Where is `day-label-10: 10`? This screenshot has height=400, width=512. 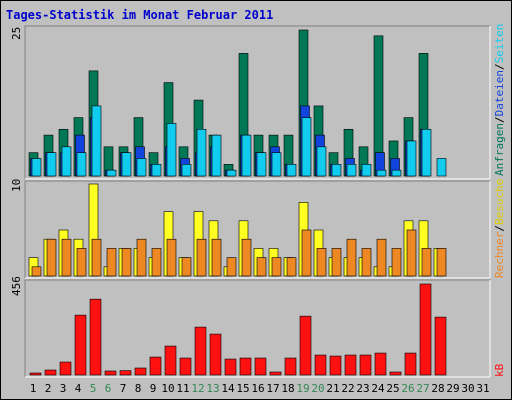 day-label-10: 10 is located at coordinates (167, 388).